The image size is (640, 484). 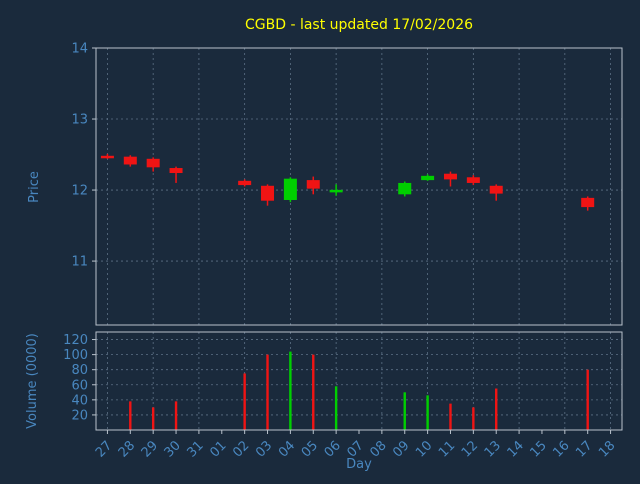 I want to click on tick-label: 40, so click(x=79, y=400).